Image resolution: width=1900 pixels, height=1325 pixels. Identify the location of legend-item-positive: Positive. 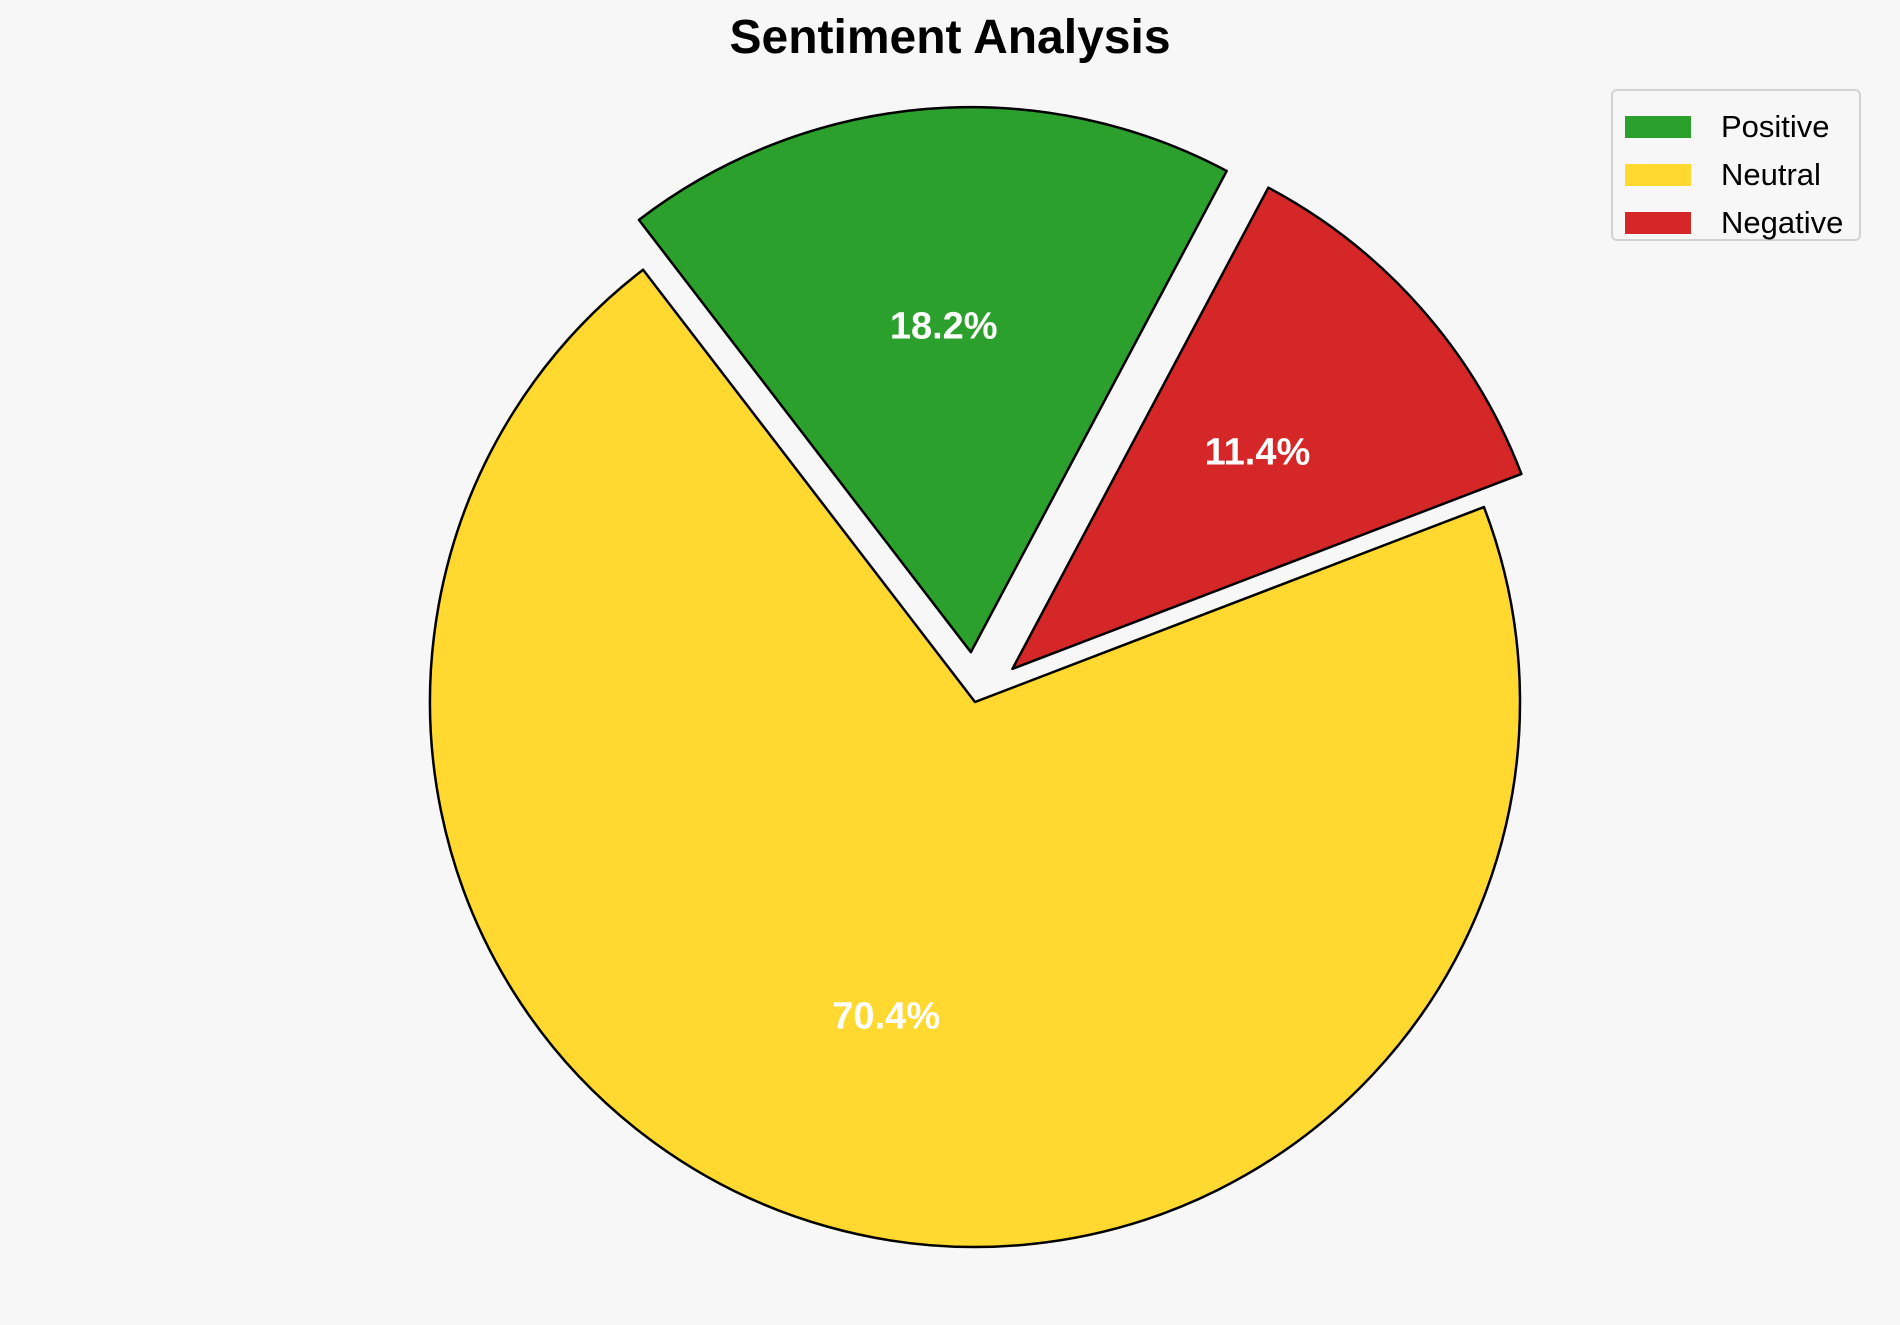
(1727, 127).